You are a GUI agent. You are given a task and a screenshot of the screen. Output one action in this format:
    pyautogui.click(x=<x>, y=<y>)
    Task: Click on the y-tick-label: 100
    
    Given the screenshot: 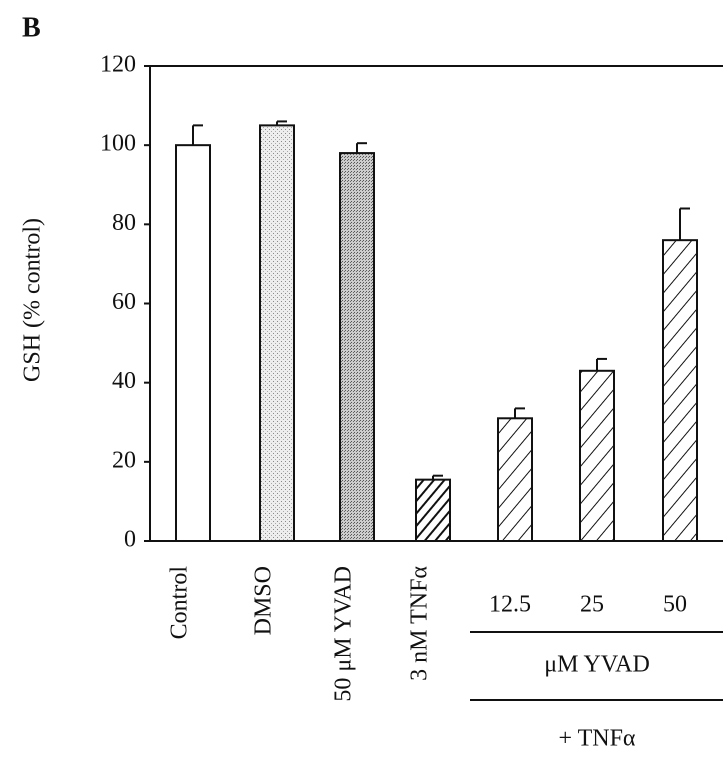 What is the action you would take?
    pyautogui.click(x=118, y=144)
    